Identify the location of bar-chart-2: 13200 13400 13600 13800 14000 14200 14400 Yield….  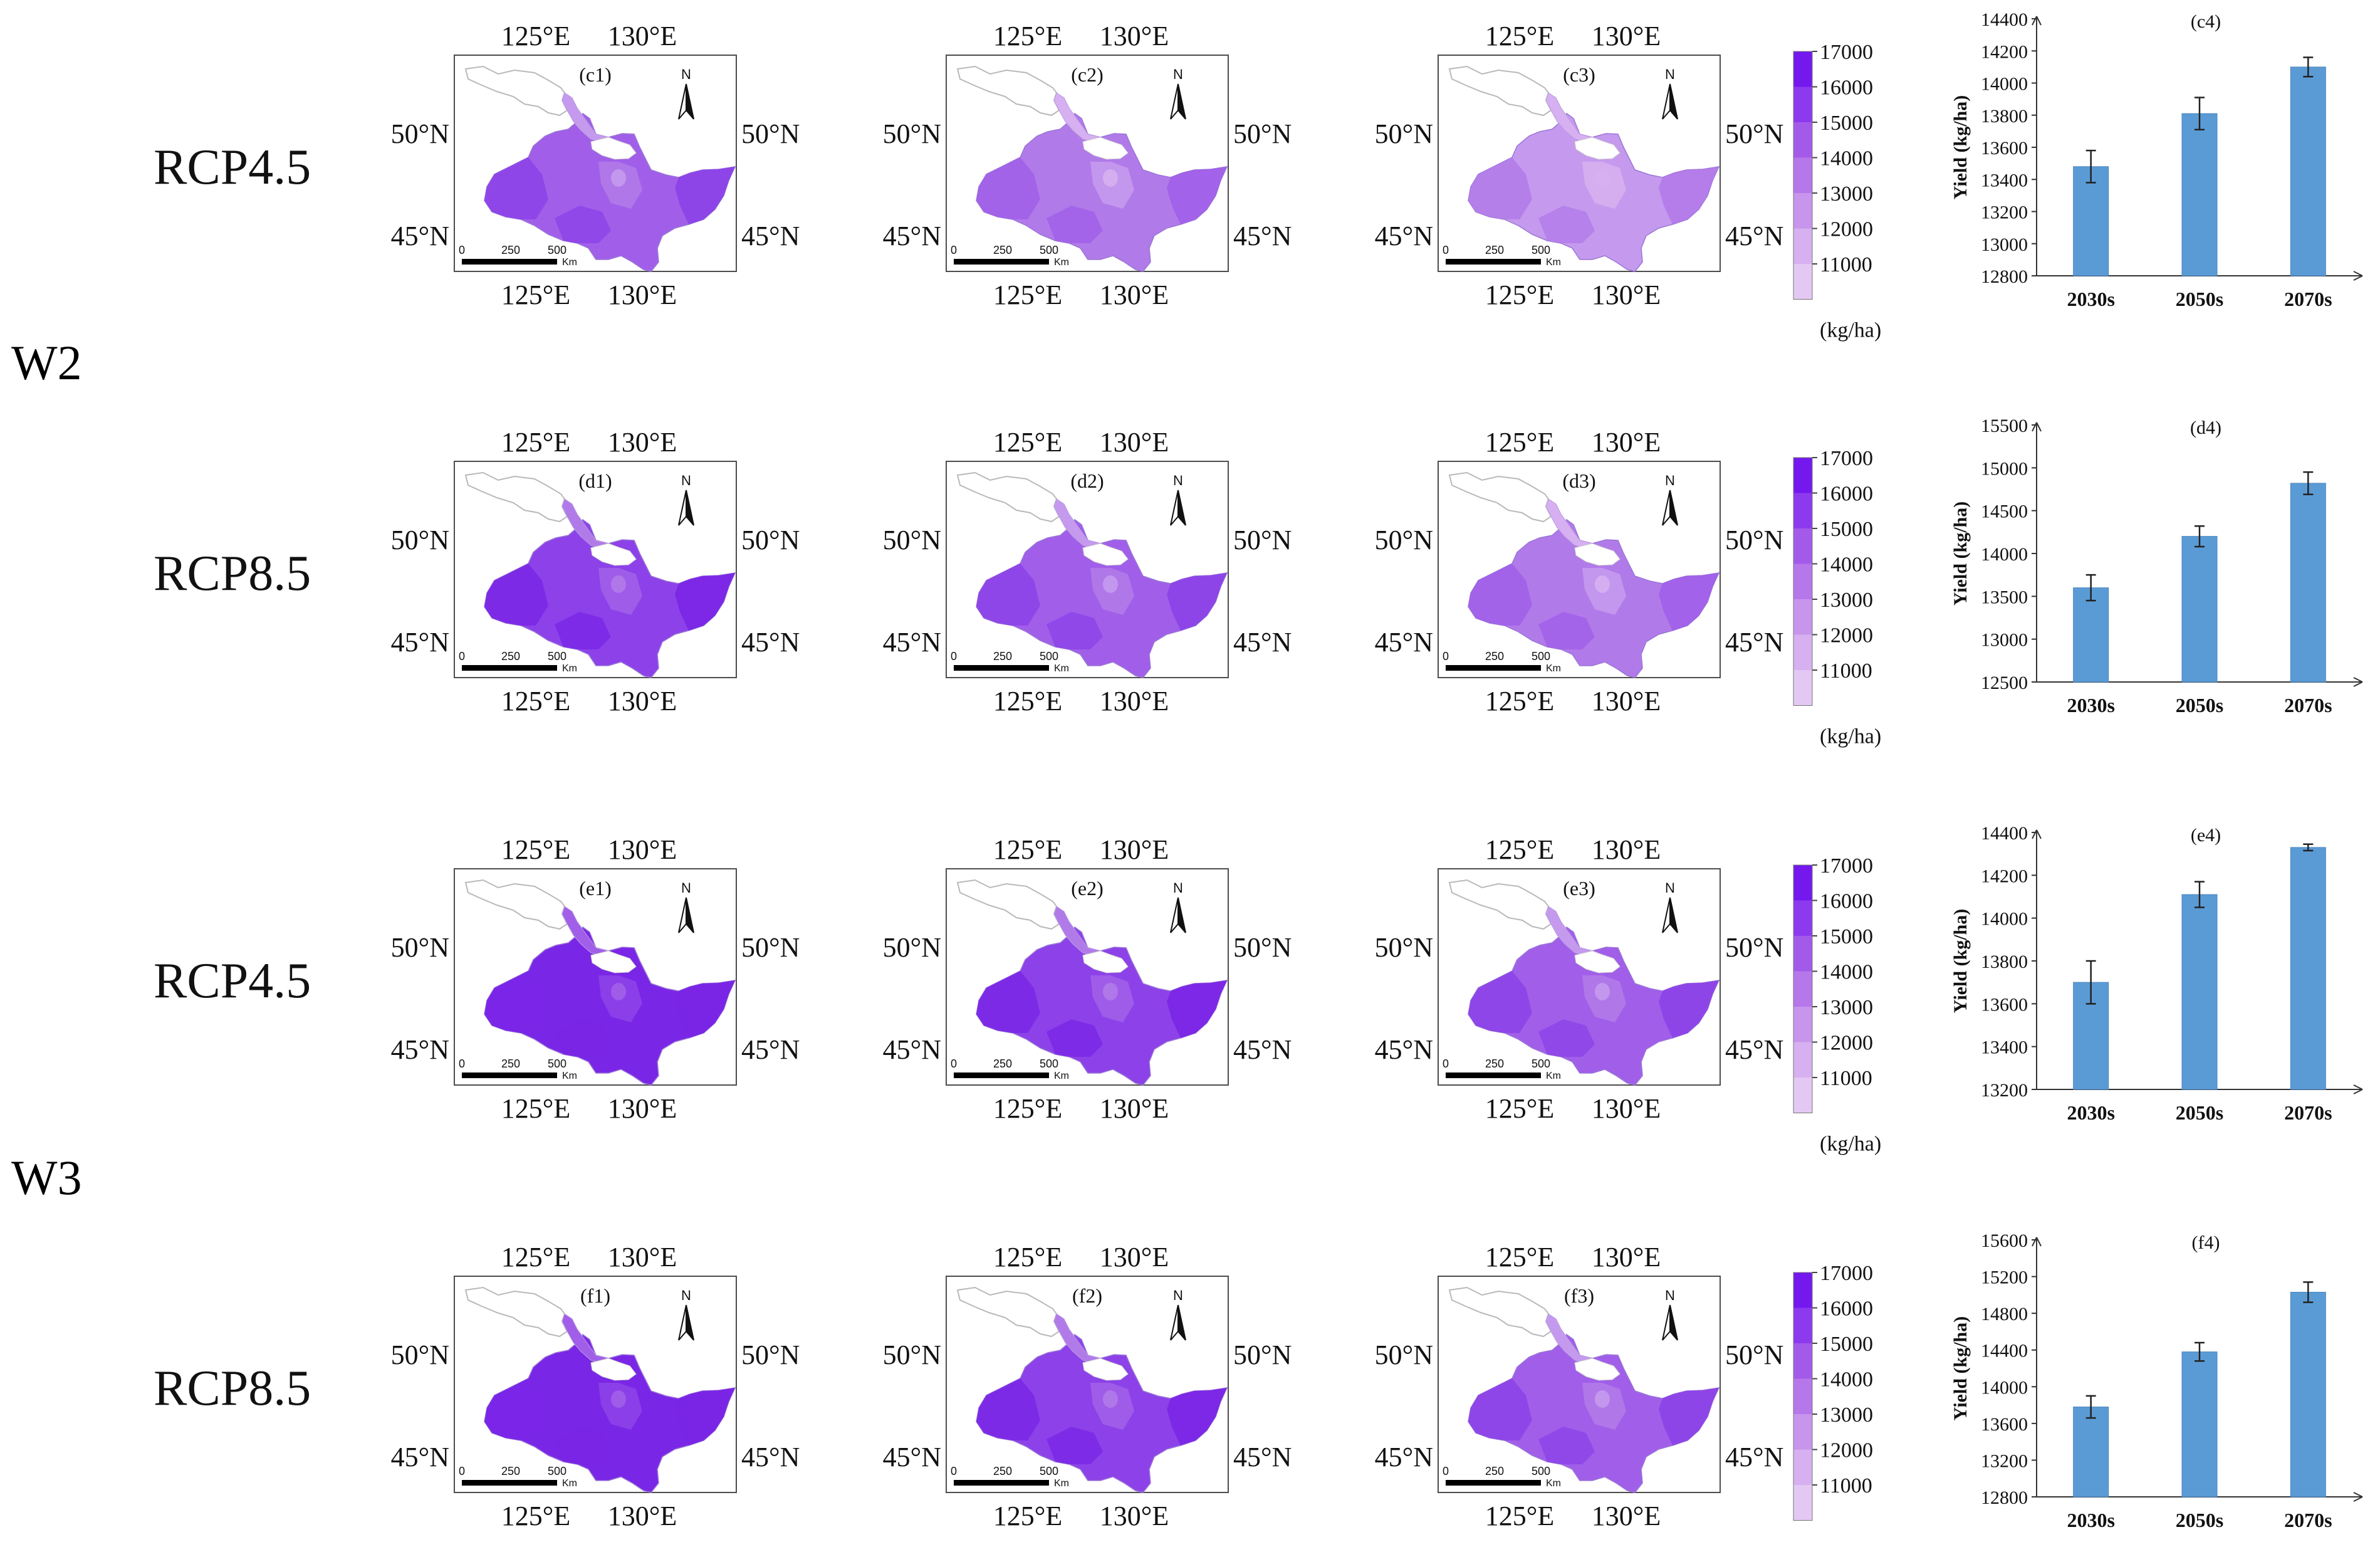
(2156, 973).